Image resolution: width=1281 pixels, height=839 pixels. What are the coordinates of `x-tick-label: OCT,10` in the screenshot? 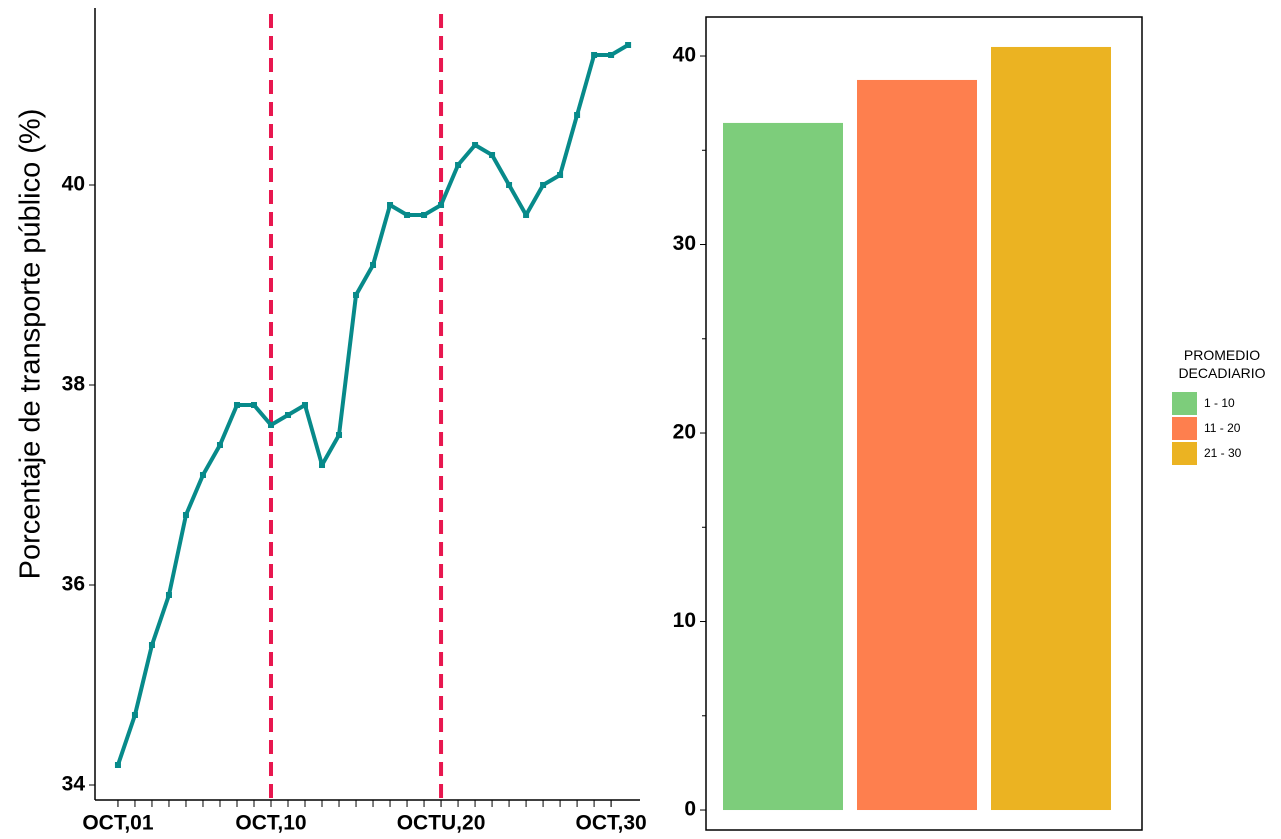 It's located at (270, 823).